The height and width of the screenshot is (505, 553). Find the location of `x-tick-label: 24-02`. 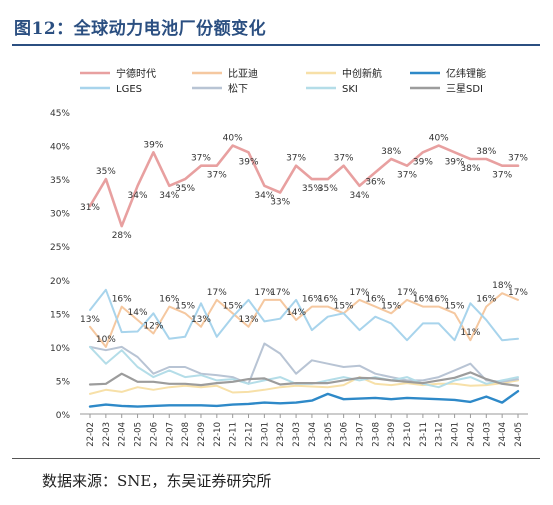

x-tick-label: 24-02 is located at coordinates (471, 434).